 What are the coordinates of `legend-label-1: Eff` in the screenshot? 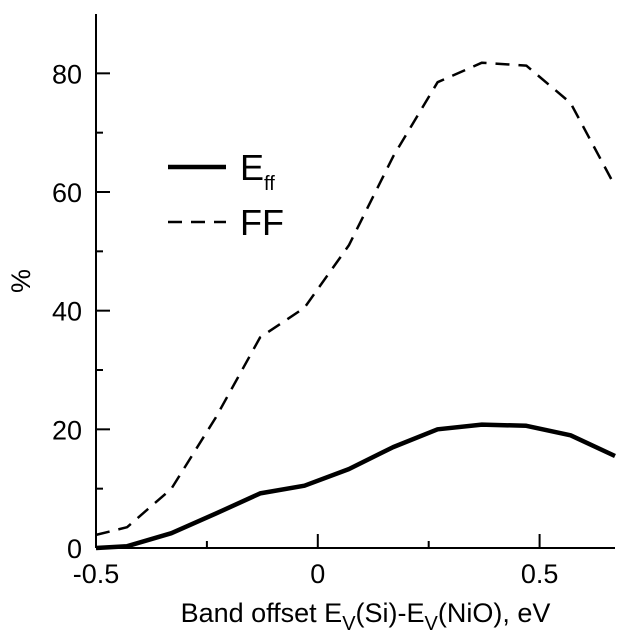 It's located at (257, 171).